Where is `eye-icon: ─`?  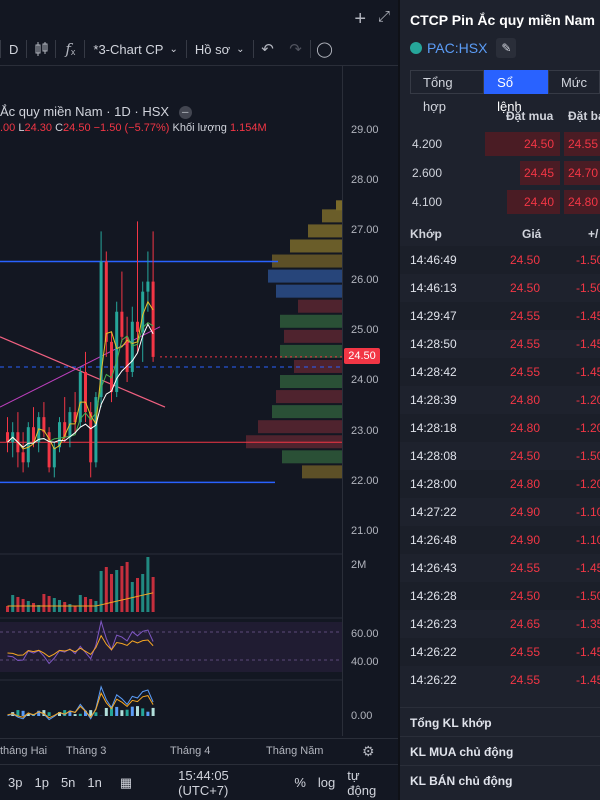
eye-icon: ─ is located at coordinates (185, 113).